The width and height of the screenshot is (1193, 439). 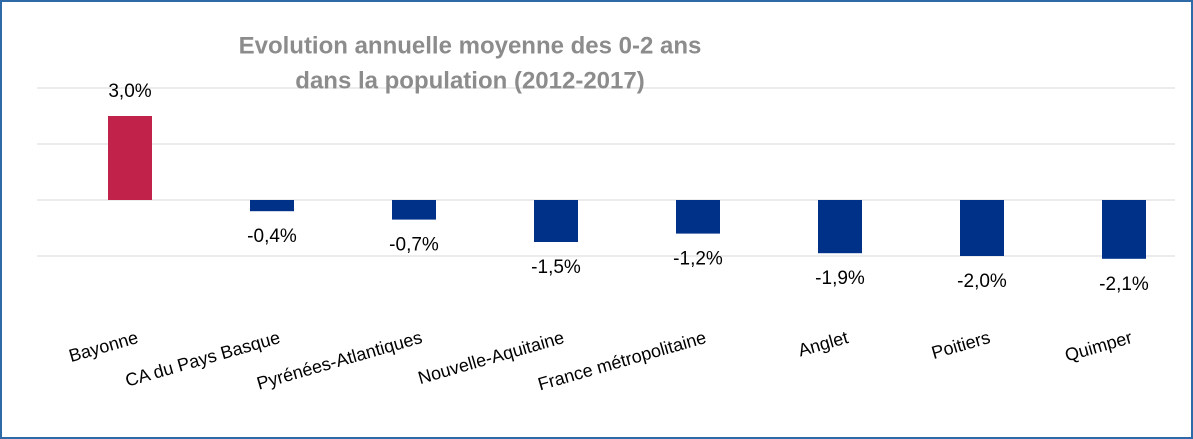 I want to click on data-label: -2,1%, so click(x=1124, y=284).